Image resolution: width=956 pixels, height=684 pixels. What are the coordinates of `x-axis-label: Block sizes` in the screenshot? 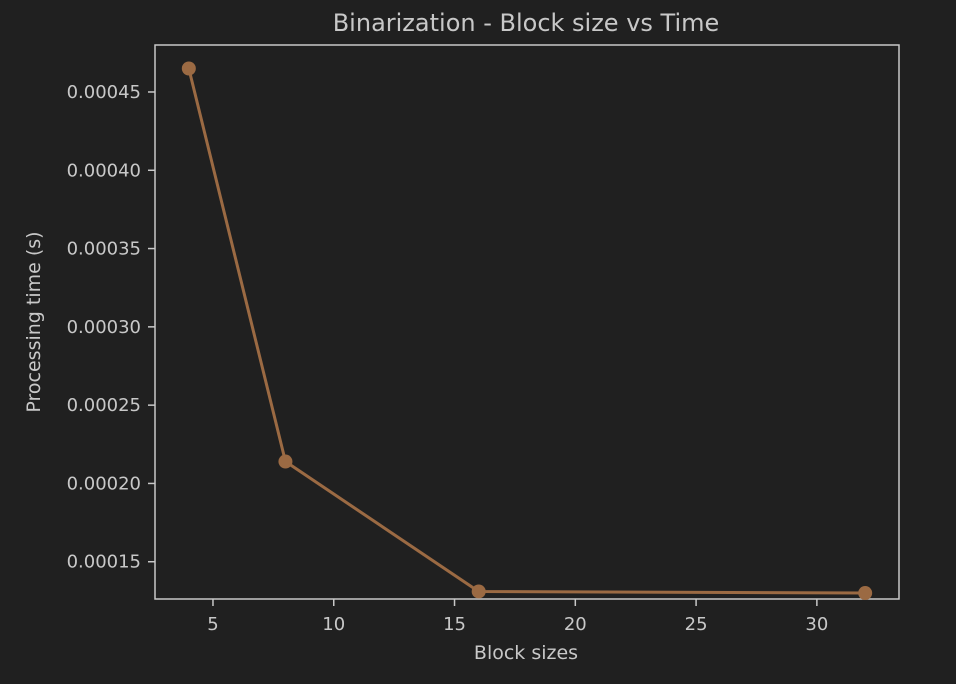 It's located at (526, 653).